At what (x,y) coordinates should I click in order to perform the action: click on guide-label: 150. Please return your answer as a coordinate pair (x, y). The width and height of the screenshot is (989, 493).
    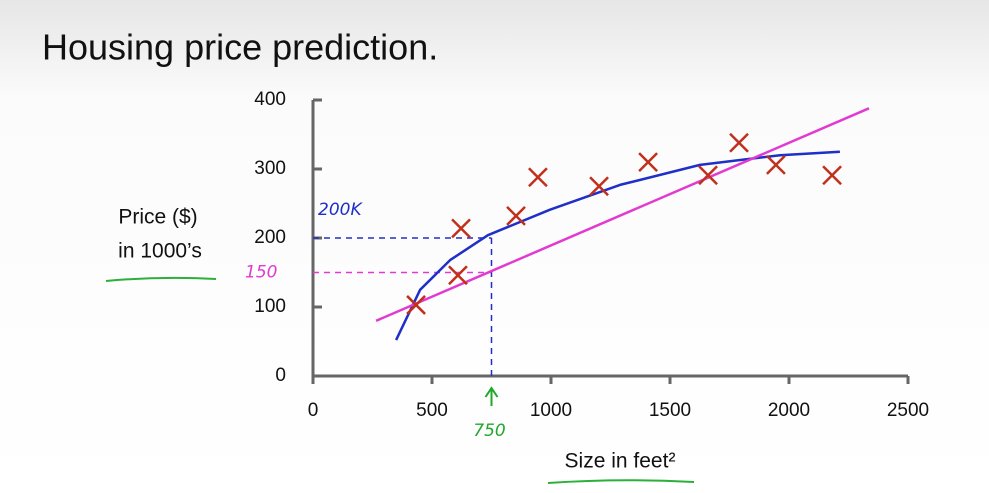
    Looking at the image, I should click on (261, 273).